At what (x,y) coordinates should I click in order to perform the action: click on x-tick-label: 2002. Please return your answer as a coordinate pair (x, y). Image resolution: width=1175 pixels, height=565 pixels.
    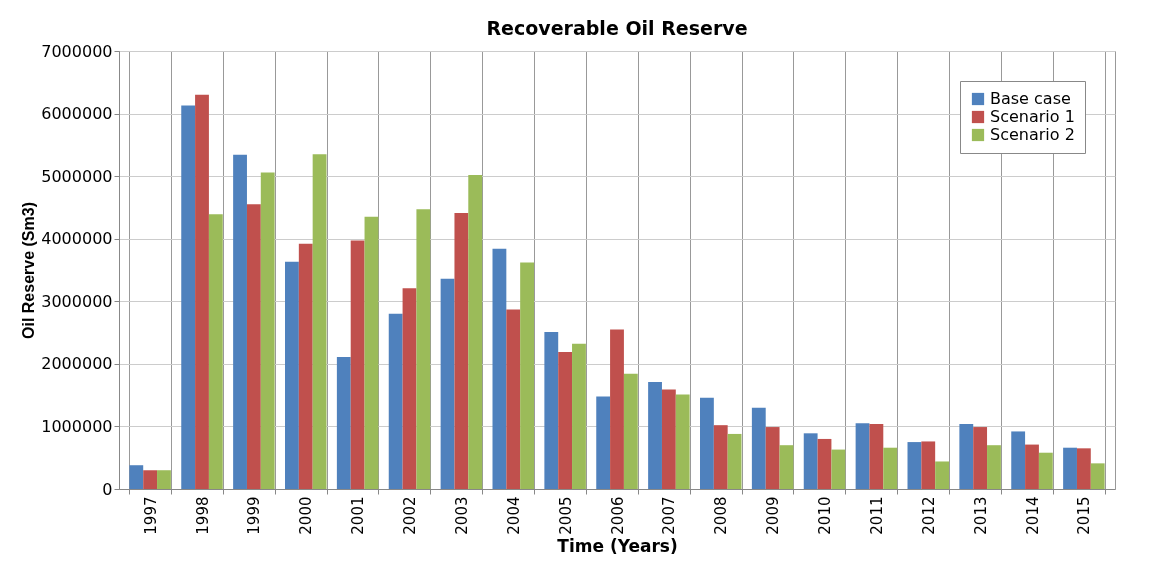
    Looking at the image, I should click on (410, 515).